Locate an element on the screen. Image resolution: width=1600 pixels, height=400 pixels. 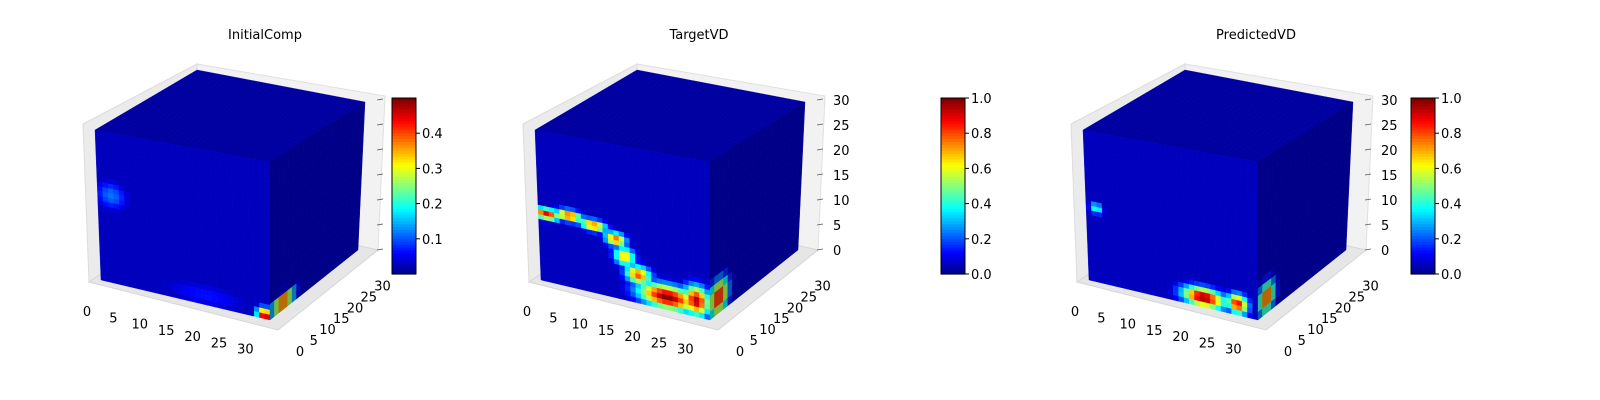
x-tick-label: 25 is located at coordinates (219, 343).